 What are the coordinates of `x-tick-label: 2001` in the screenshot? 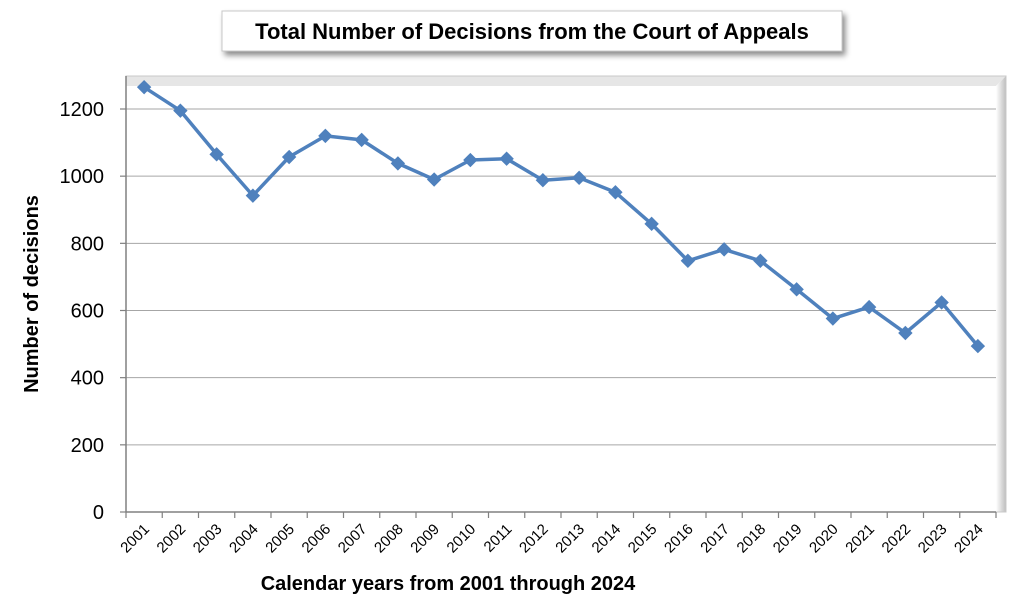 It's located at (135, 539).